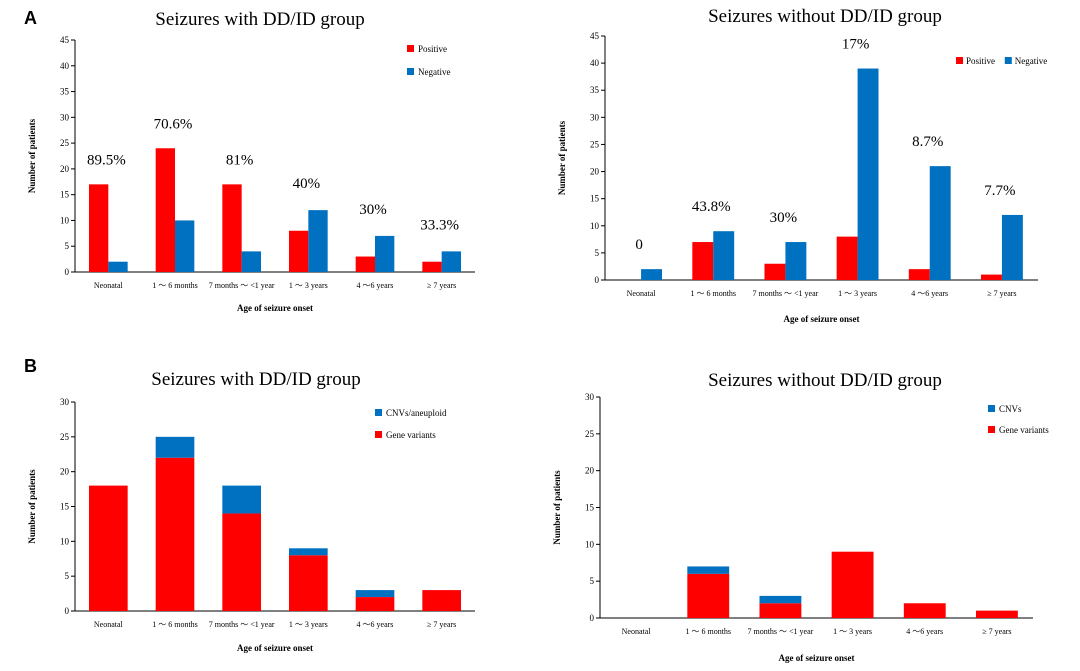 The width and height of the screenshot is (1080, 671). Describe the element at coordinates (980, 61) in the screenshot. I see `chart2-legend-label: Positive` at that location.